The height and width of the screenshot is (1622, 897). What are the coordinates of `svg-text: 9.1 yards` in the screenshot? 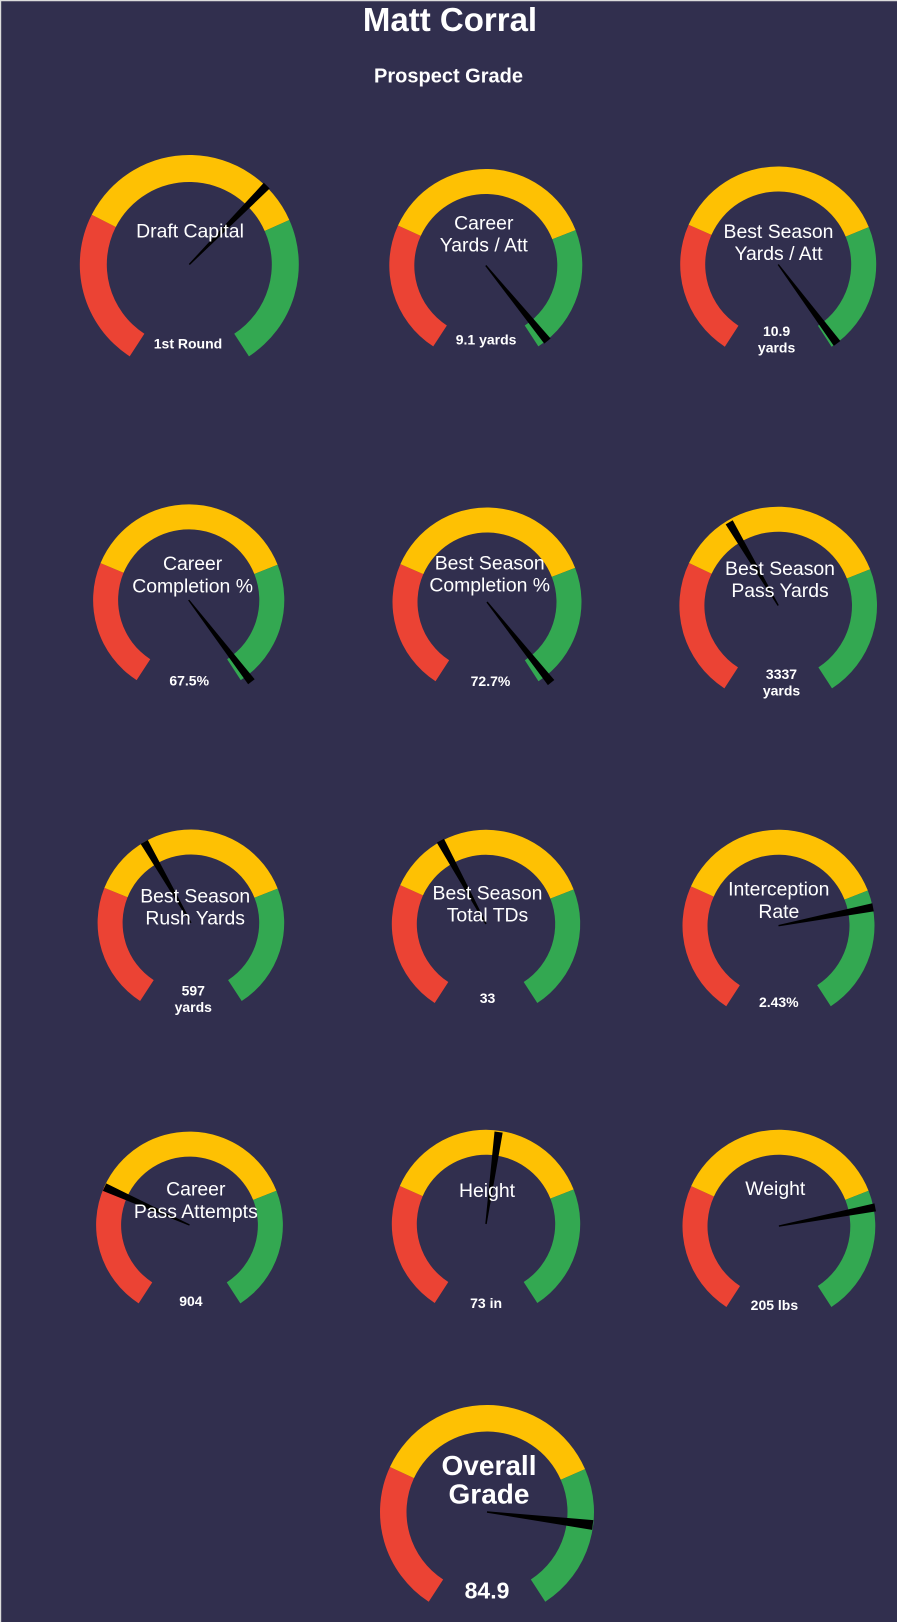 It's located at (486, 339).